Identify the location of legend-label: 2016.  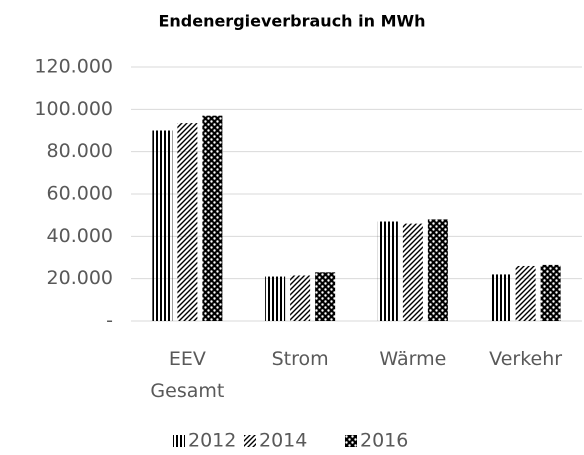
(384, 441).